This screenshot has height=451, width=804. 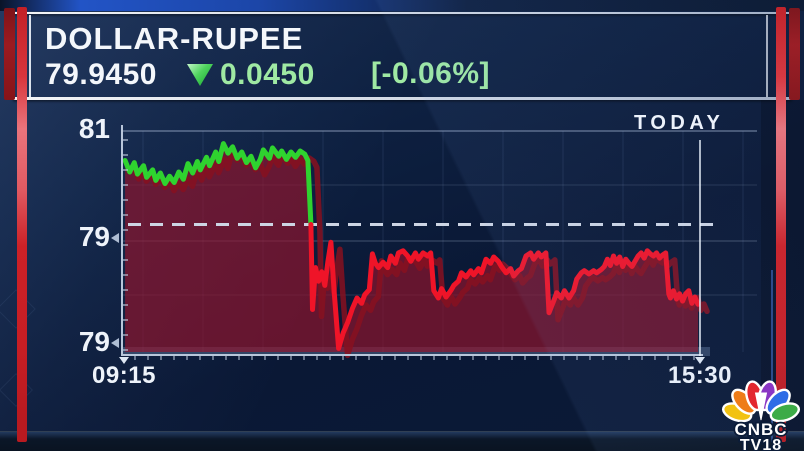 I want to click on instrument-title: DOLLAR-RUPEE, so click(x=174, y=38).